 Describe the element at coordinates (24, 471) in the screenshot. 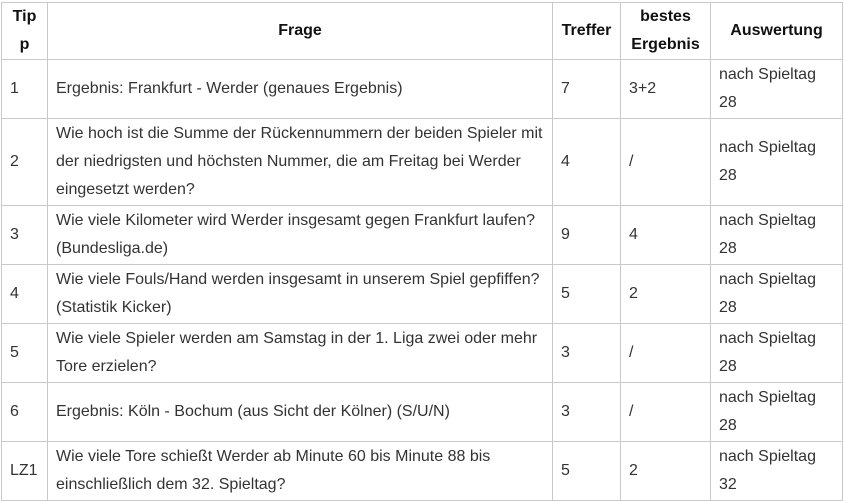

I see `cell-tipp: LZ1` at that location.